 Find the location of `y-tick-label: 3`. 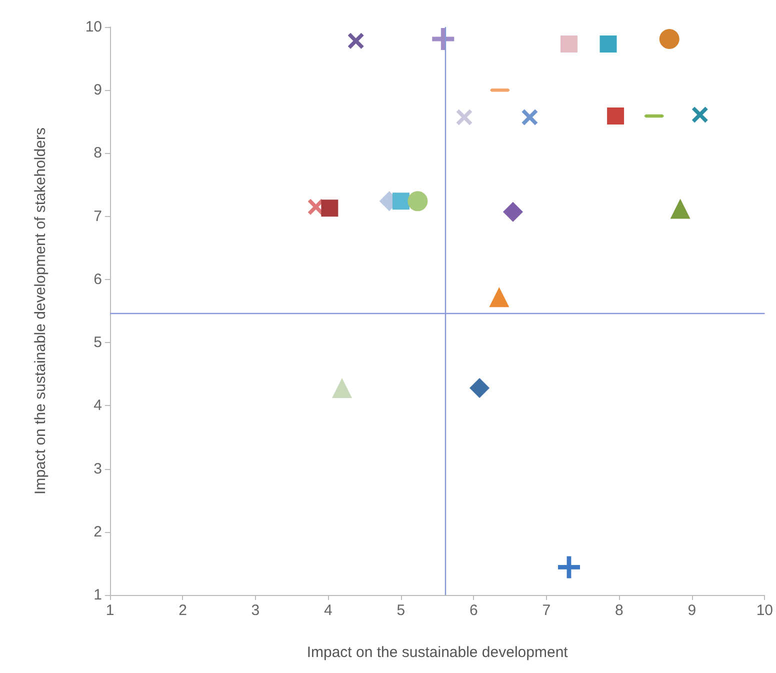

y-tick-label: 3 is located at coordinates (98, 469).